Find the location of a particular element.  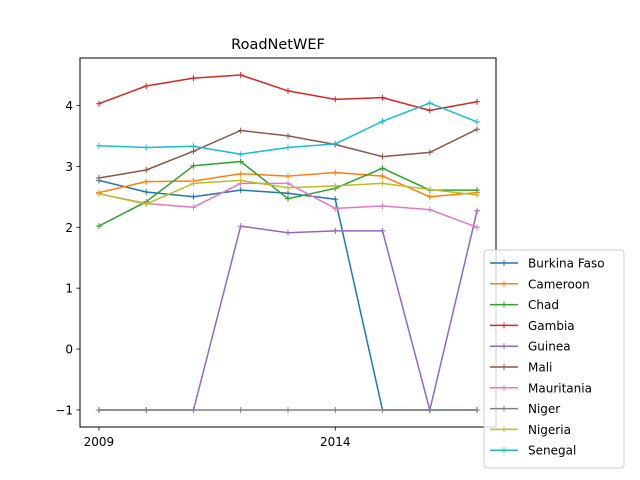

y-tick-label: 0 is located at coordinates (69, 350).